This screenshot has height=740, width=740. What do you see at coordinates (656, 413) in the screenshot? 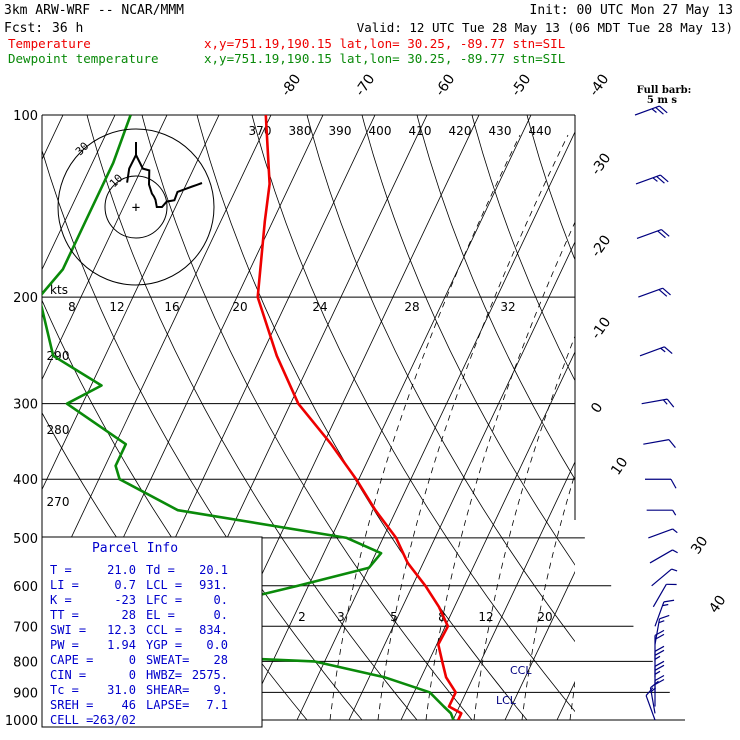
I see `wind-barbs` at bounding box center [656, 413].